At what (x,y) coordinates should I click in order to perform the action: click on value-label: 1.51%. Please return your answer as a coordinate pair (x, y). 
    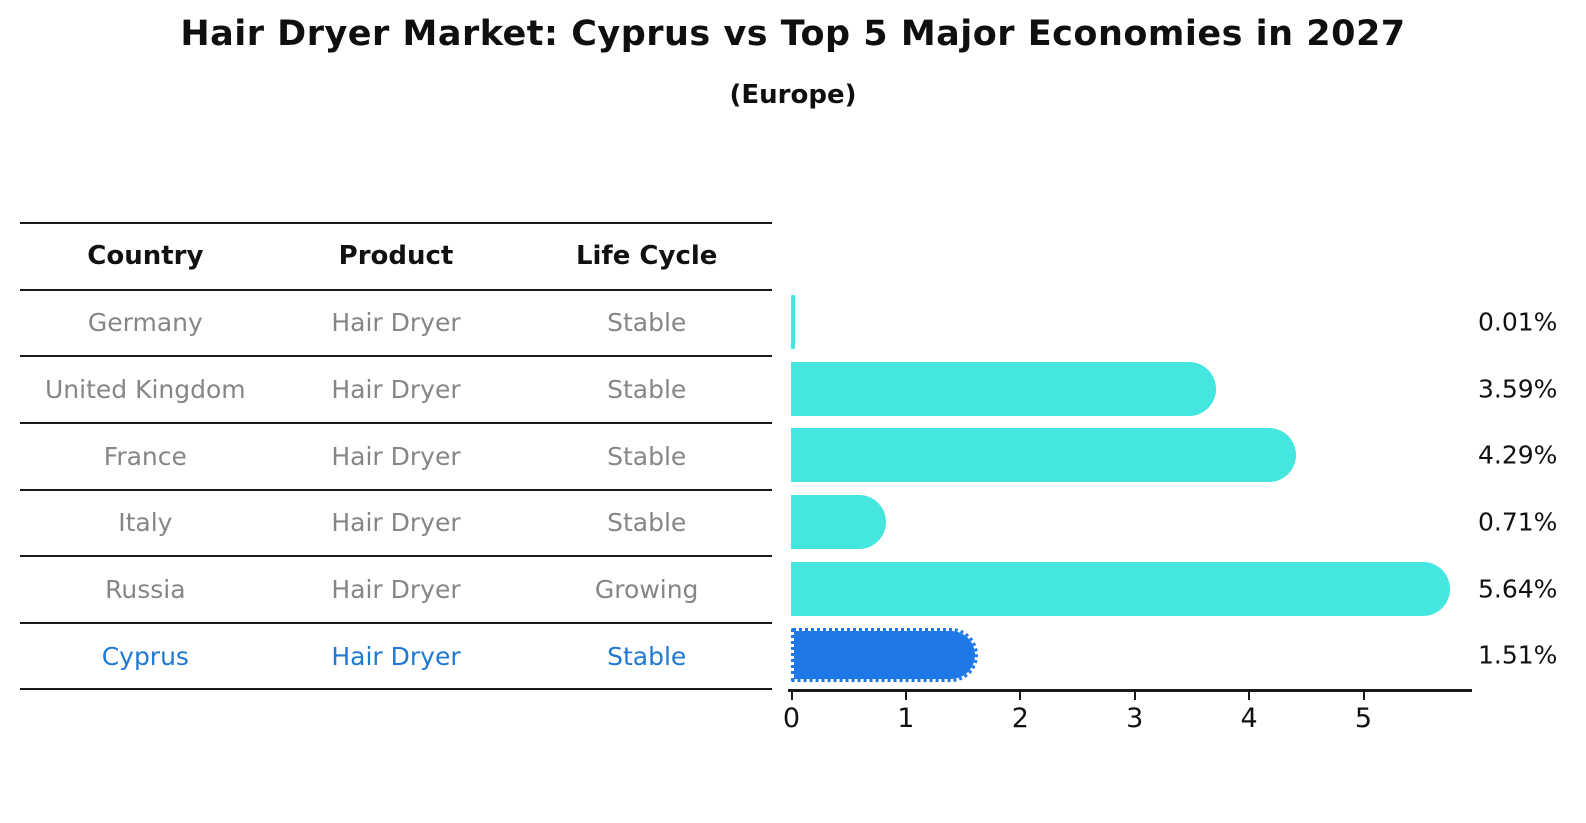
    Looking at the image, I should click on (1518, 655).